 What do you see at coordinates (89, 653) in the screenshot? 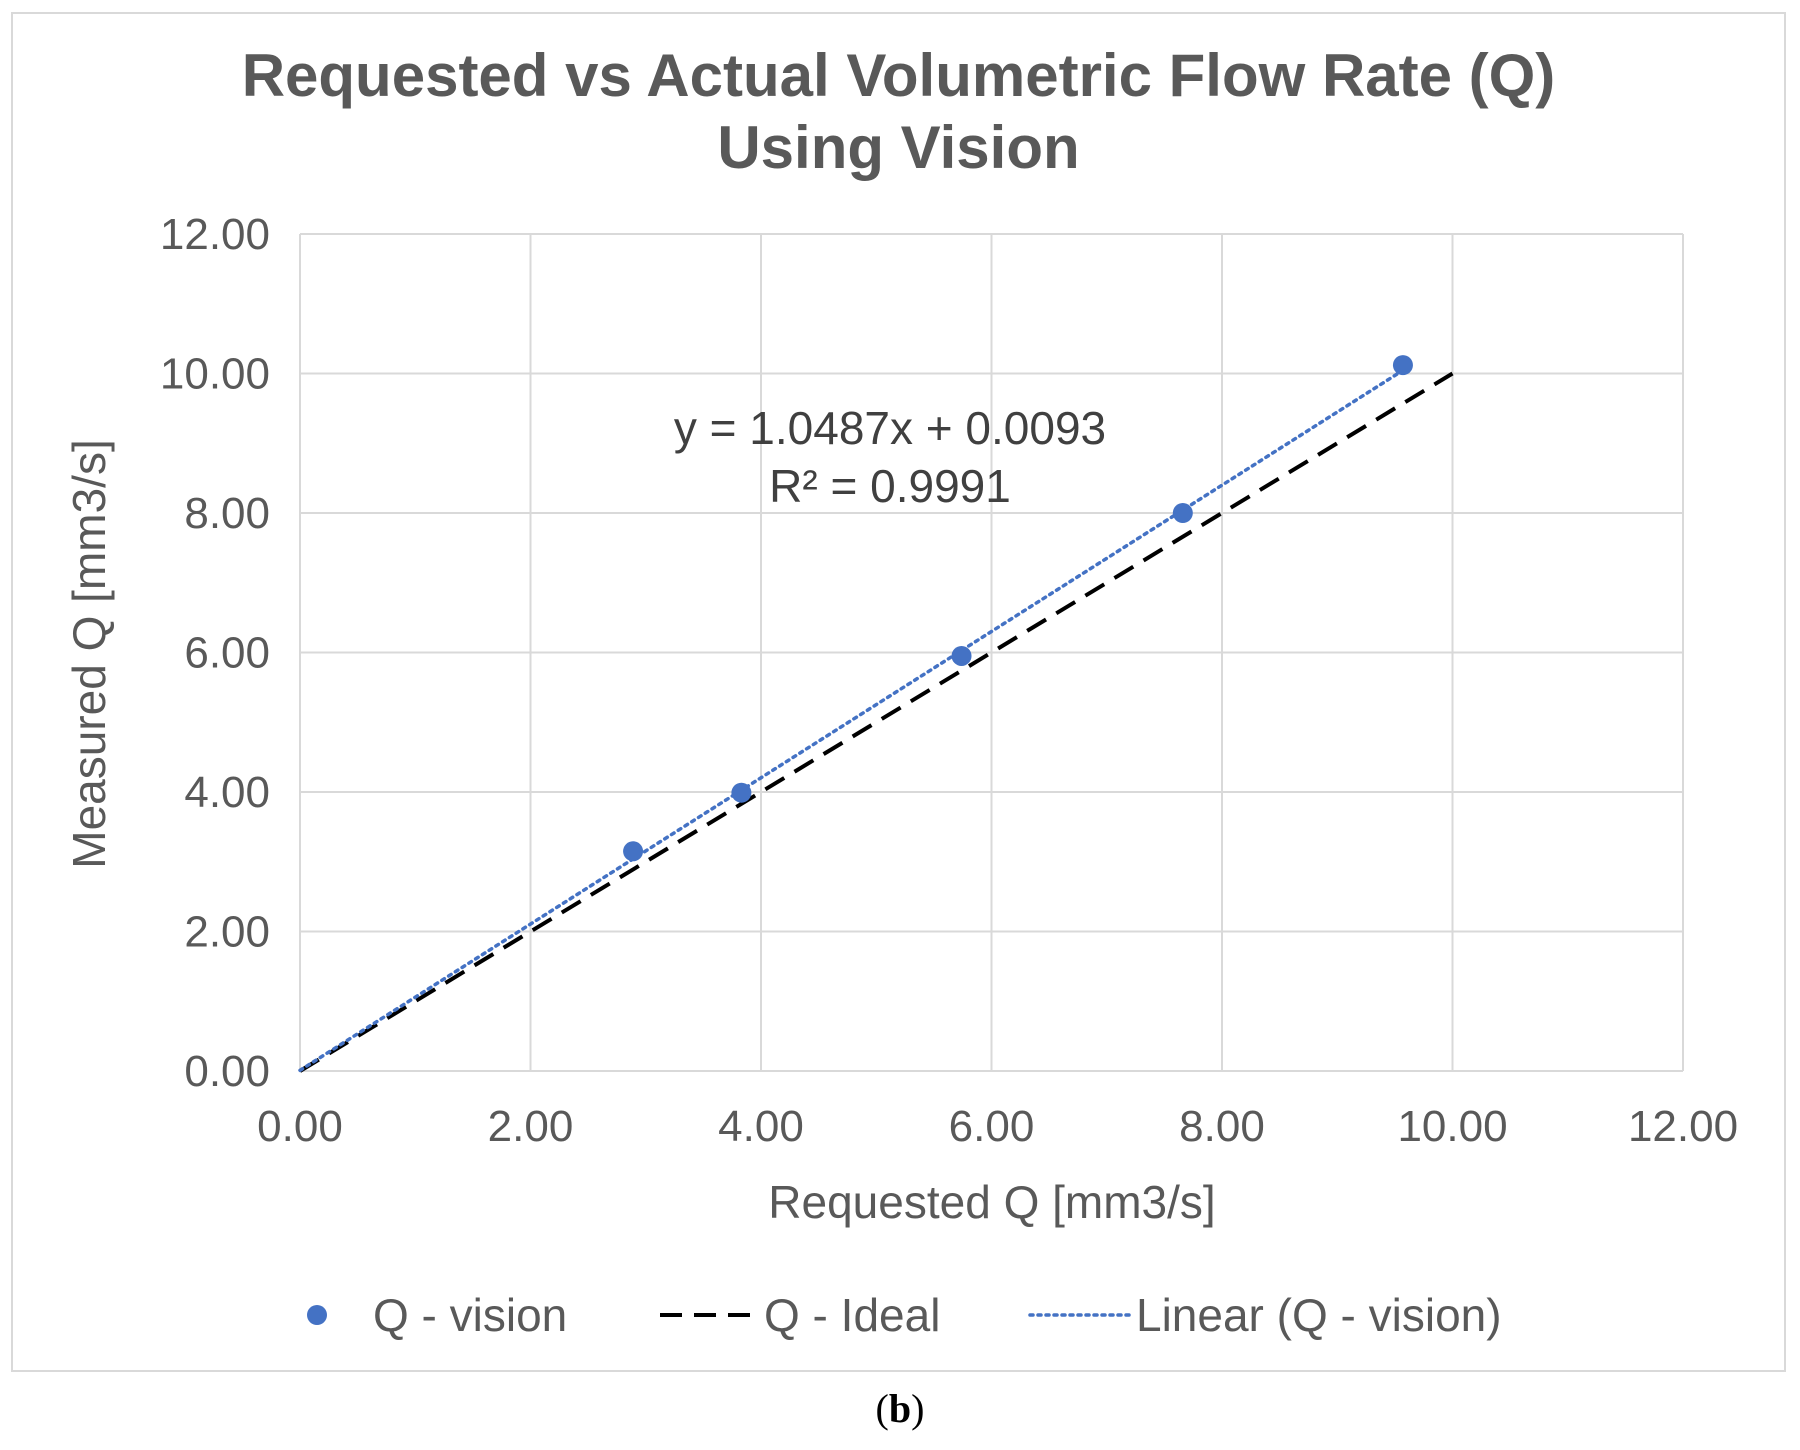
I see `y-axis-title: Measured Q [mm3/s]` at bounding box center [89, 653].